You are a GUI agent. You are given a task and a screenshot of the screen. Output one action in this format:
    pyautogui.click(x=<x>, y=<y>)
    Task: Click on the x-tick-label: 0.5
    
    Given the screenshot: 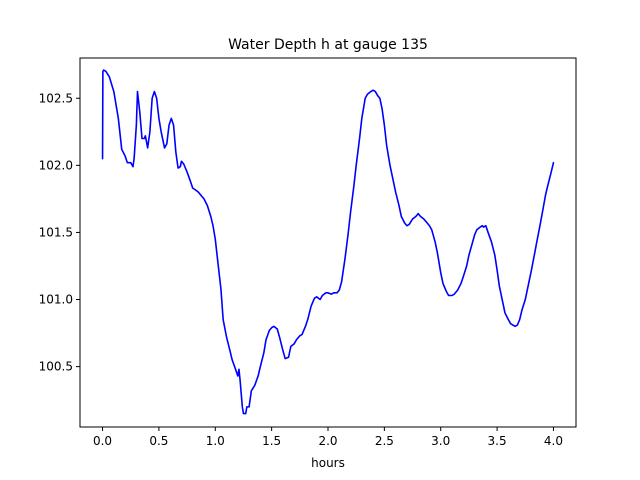 What is the action you would take?
    pyautogui.click(x=158, y=441)
    